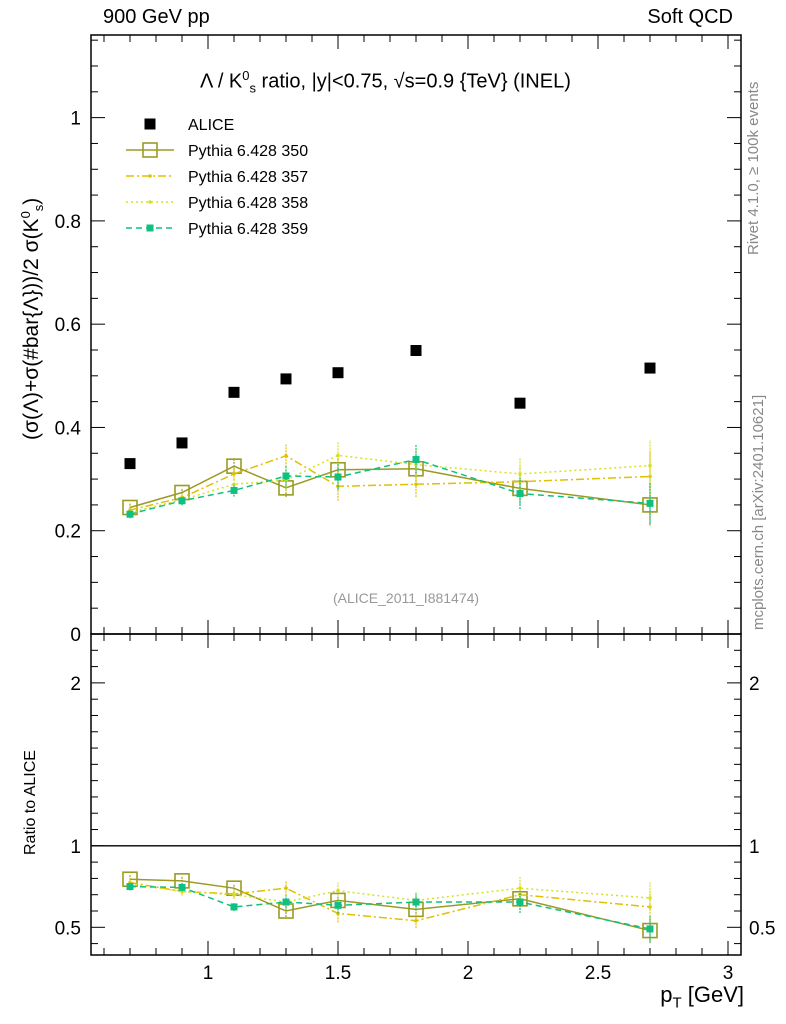 Image resolution: width=786 pixels, height=1024 pixels. Describe the element at coordinates (406, 598) in the screenshot. I see `analysis-id-watermark: (ALICE_2011_I881474)` at that location.